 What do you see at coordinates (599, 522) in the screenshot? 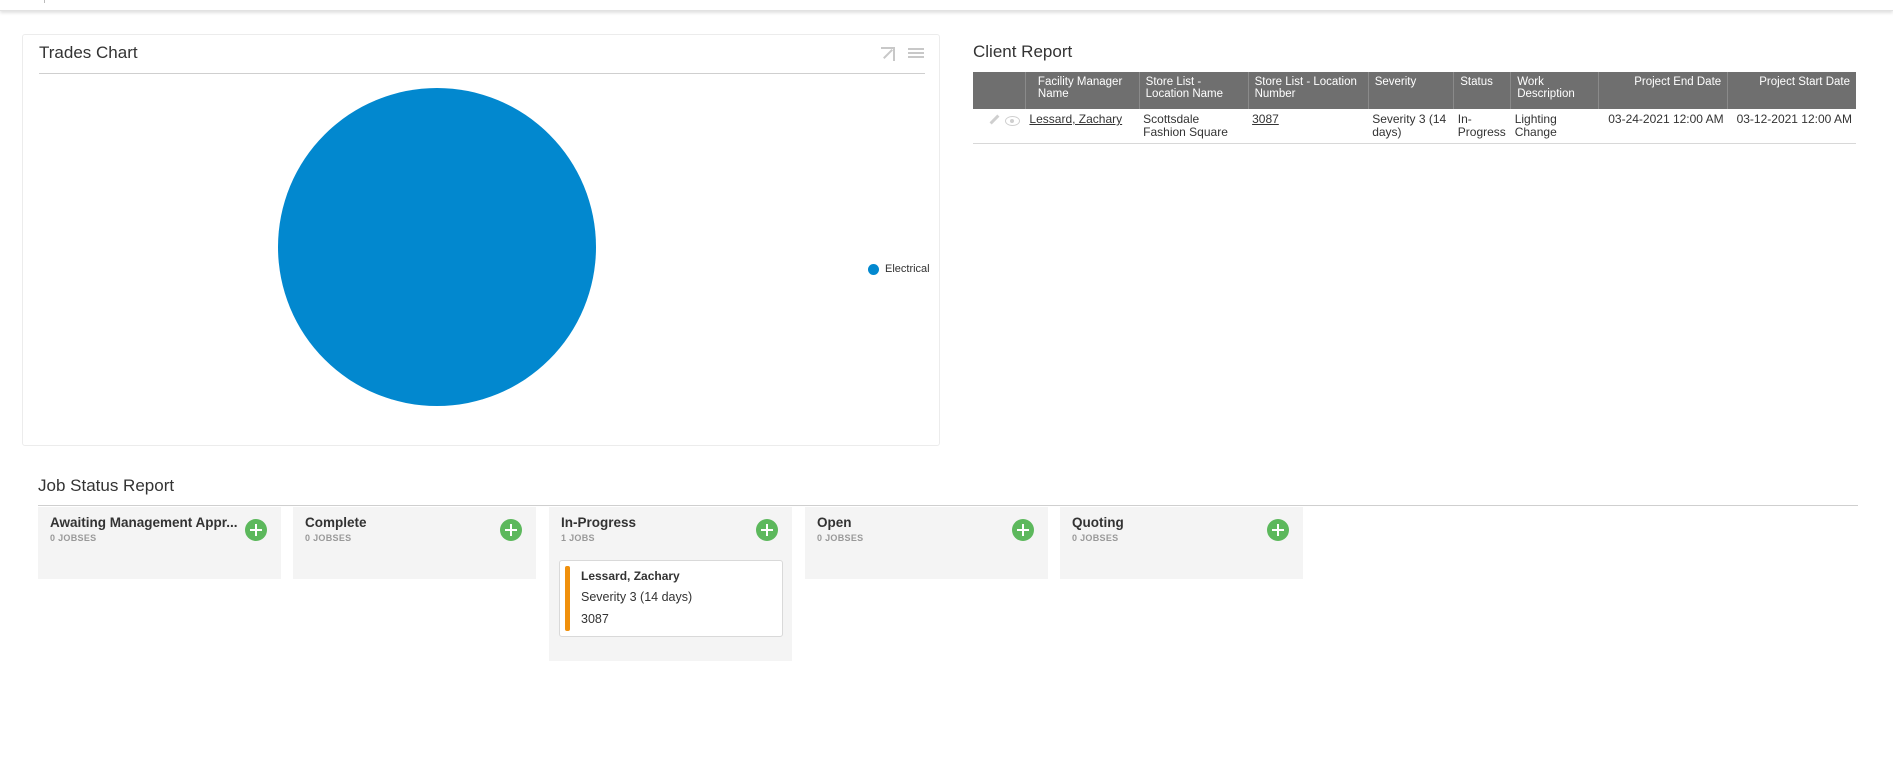
I see `lane-name: In-Progress` at bounding box center [599, 522].